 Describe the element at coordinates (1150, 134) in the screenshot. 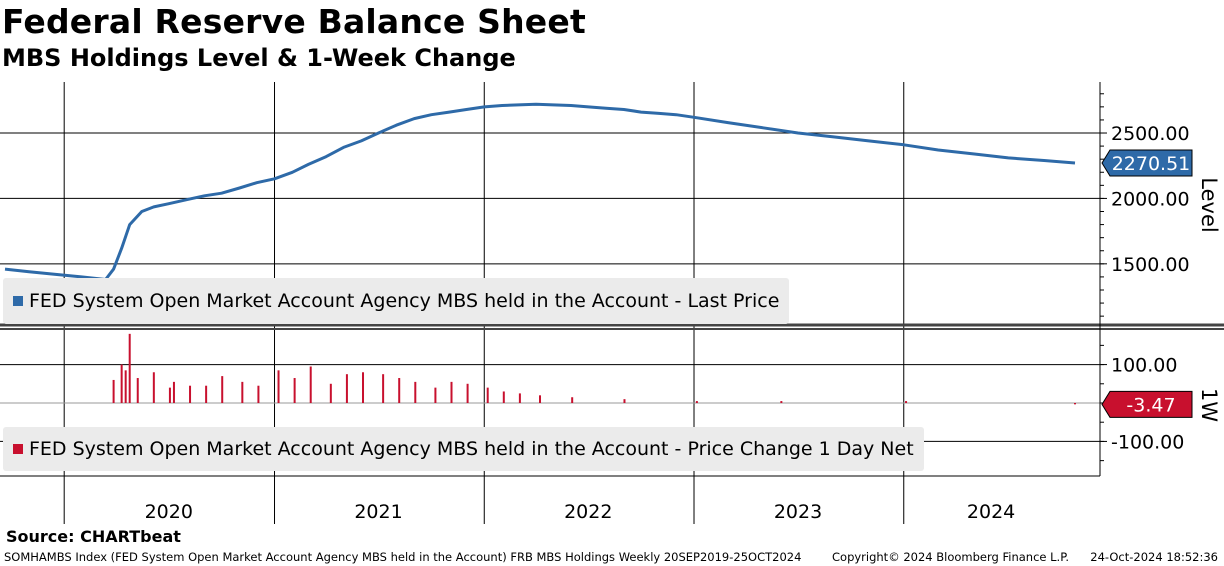

I see `ytick-label-level-2: 2500.00` at that location.